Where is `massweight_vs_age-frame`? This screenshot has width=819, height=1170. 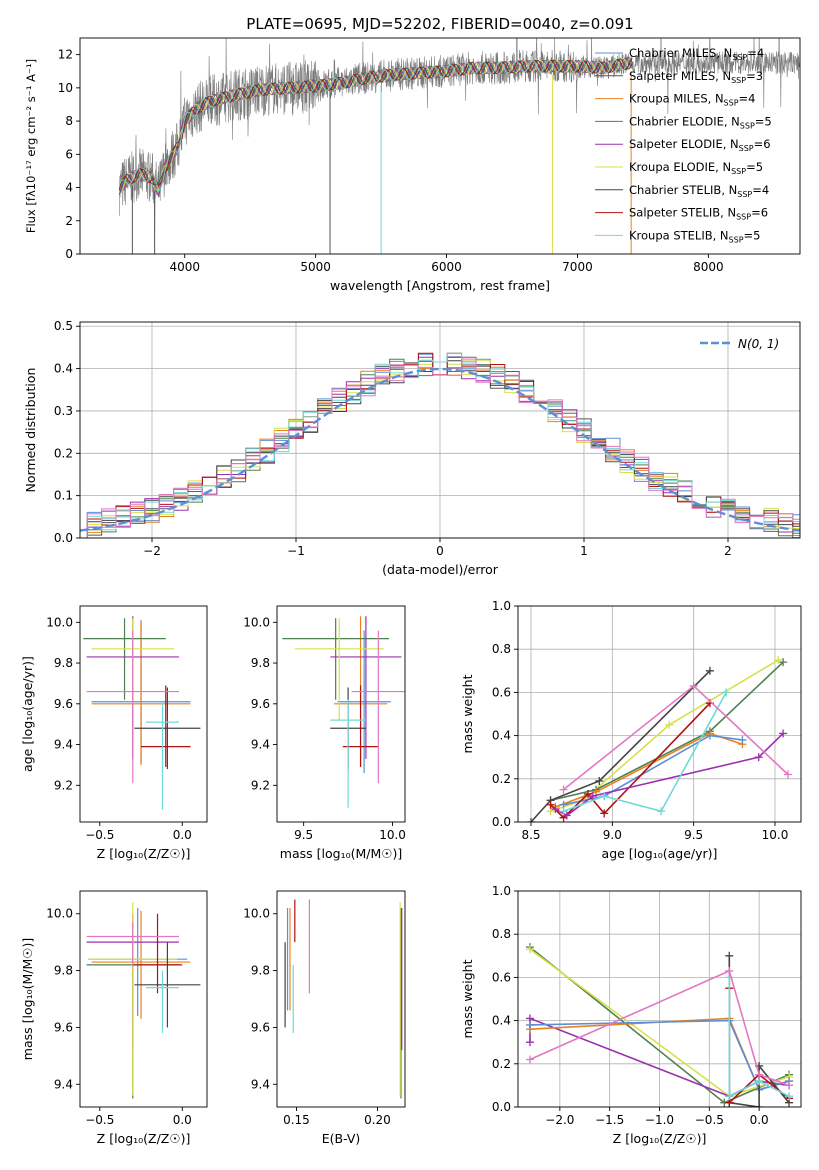
massweight_vs_age-frame is located at coordinates (659, 714).